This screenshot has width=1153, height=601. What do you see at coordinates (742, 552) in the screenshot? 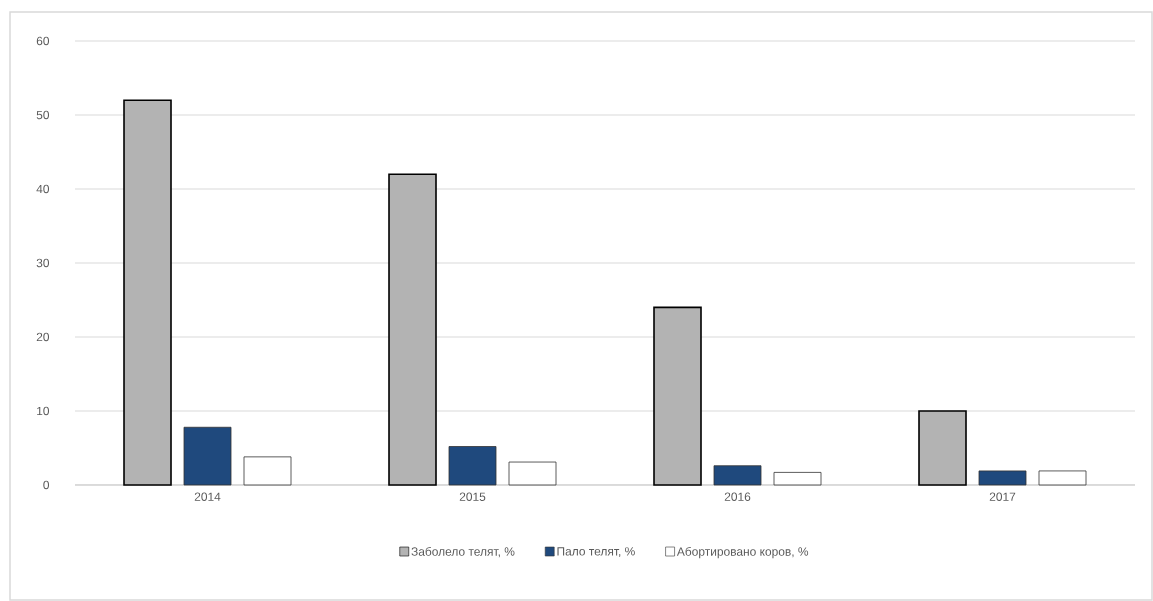
I see `legend-label: Абортировано коров, %` at bounding box center [742, 552].